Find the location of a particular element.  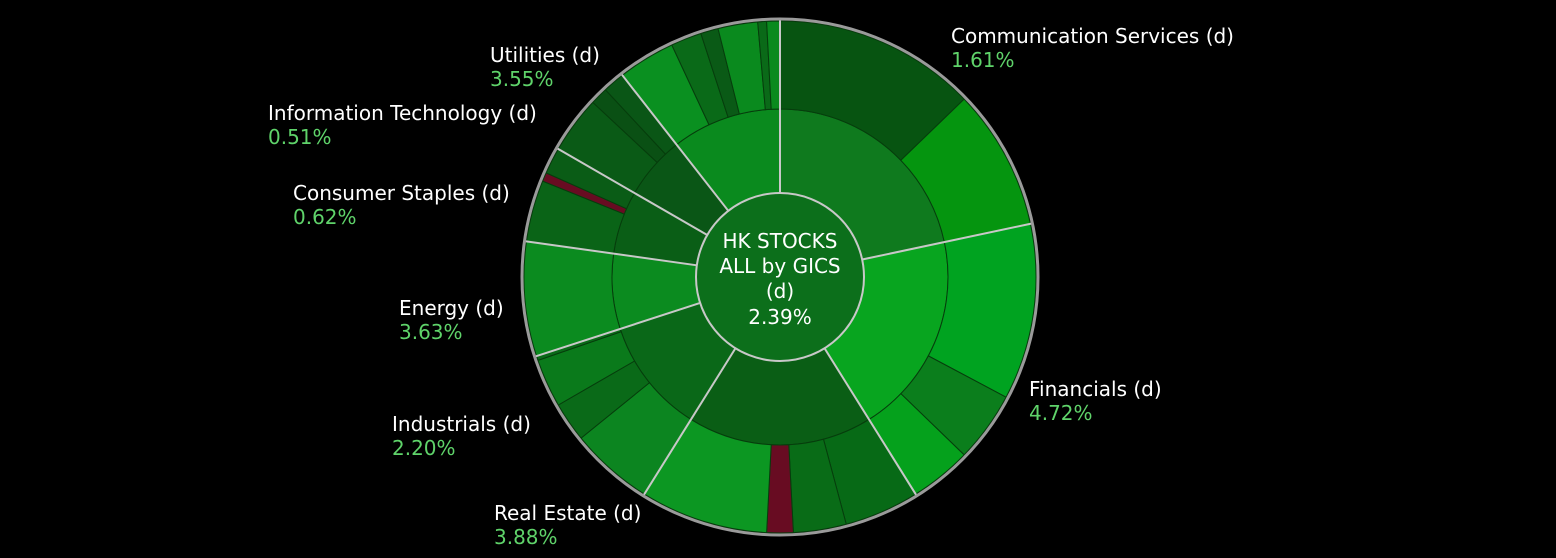

sector-label: Information Technology (d) 0.51% is located at coordinates (402, 125).